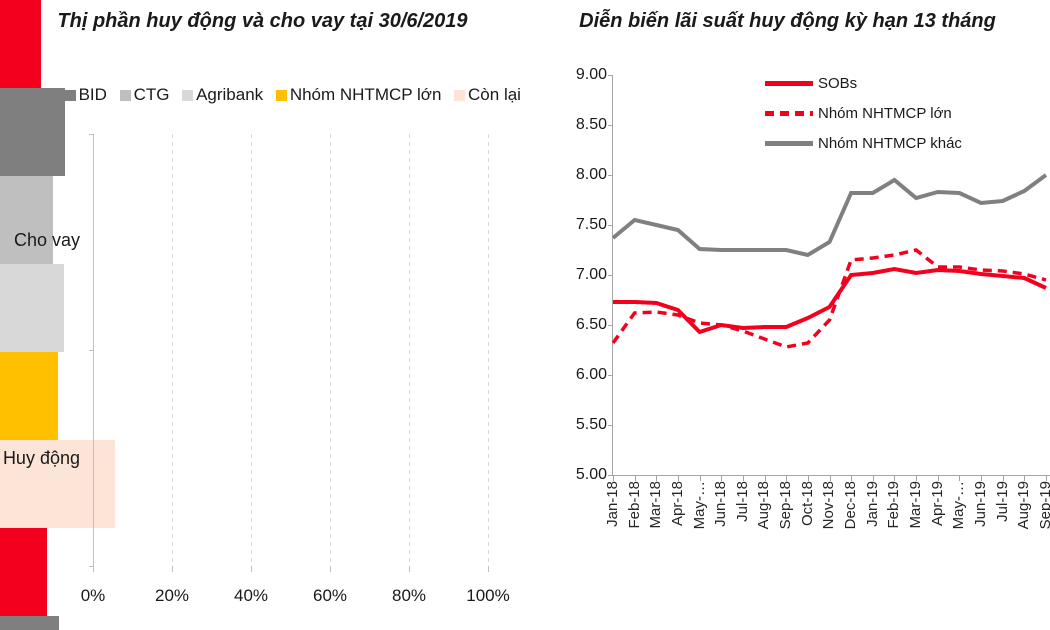 The height and width of the screenshot is (630, 1050). I want to click on month-slot: Apr-19, so click(938, 503).